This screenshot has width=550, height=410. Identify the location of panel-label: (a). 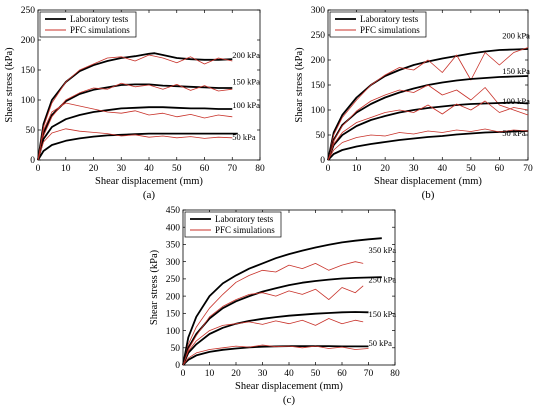
(149, 195).